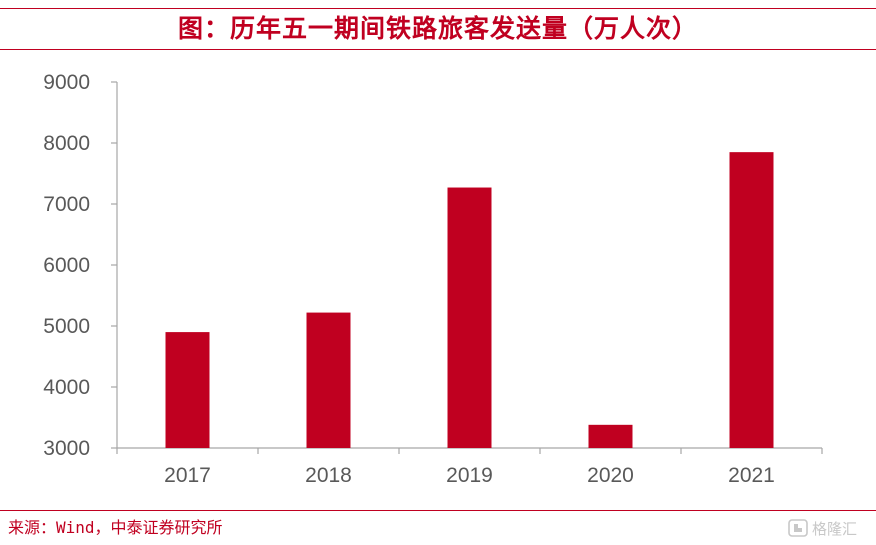 This screenshot has width=876, height=545. Describe the element at coordinates (469, 317) in the screenshot. I see `bar-2019` at that location.